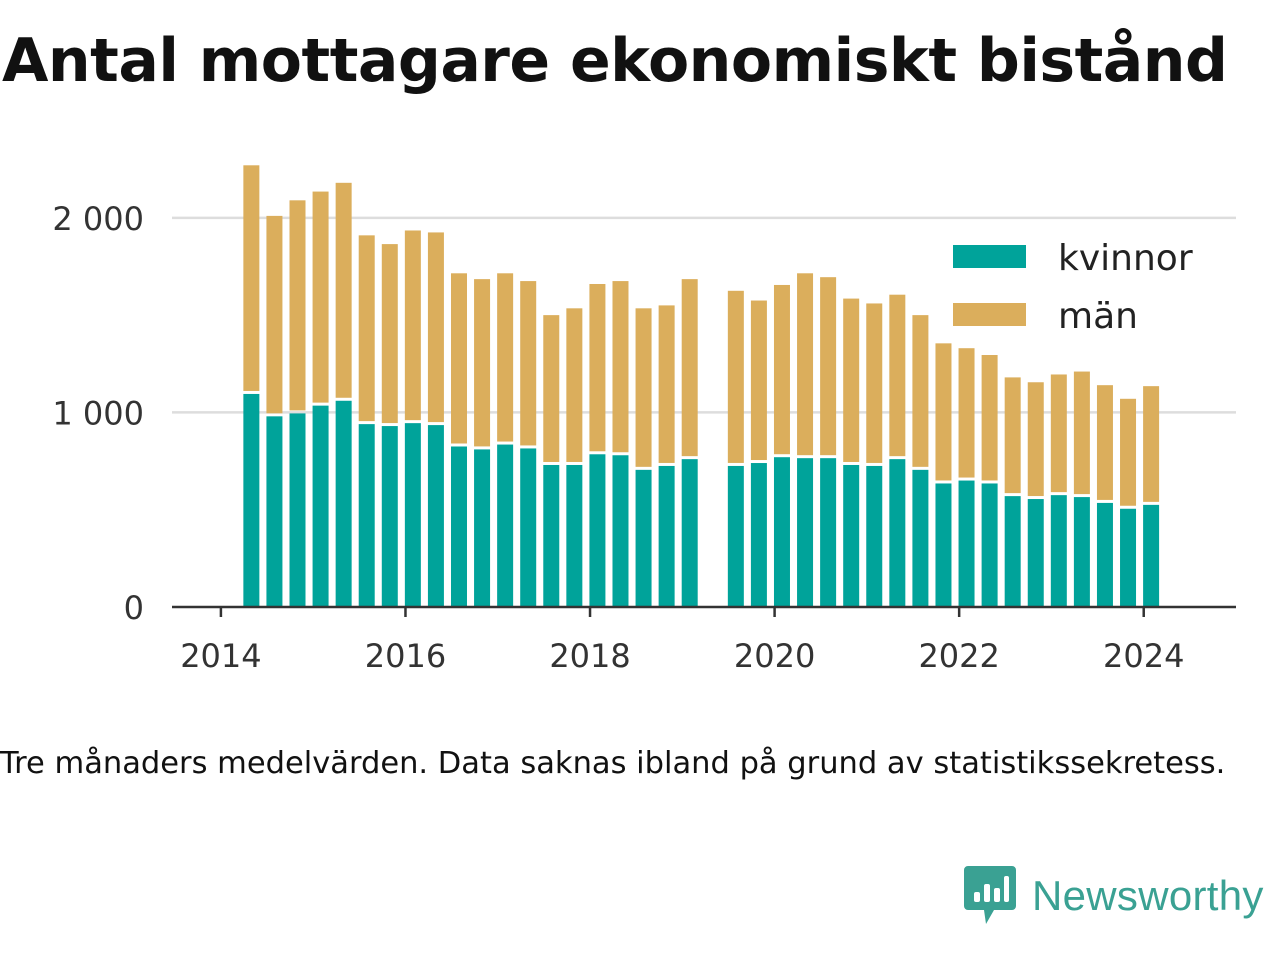 This screenshot has width=1280, height=960. I want to click on chart-title: Antal mottagare ekonomiskt bistånd, so click(615, 61).